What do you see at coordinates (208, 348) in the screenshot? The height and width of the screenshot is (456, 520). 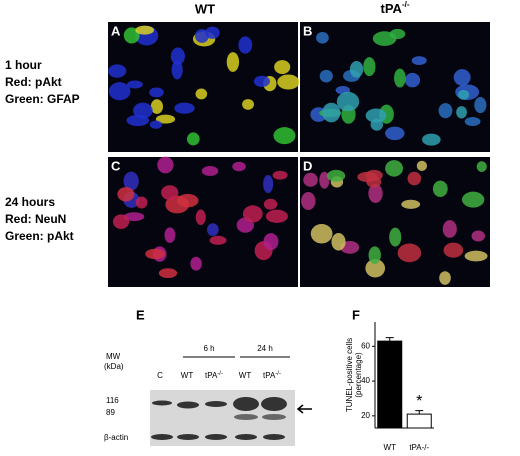 I see `group-label: 6 h` at bounding box center [208, 348].